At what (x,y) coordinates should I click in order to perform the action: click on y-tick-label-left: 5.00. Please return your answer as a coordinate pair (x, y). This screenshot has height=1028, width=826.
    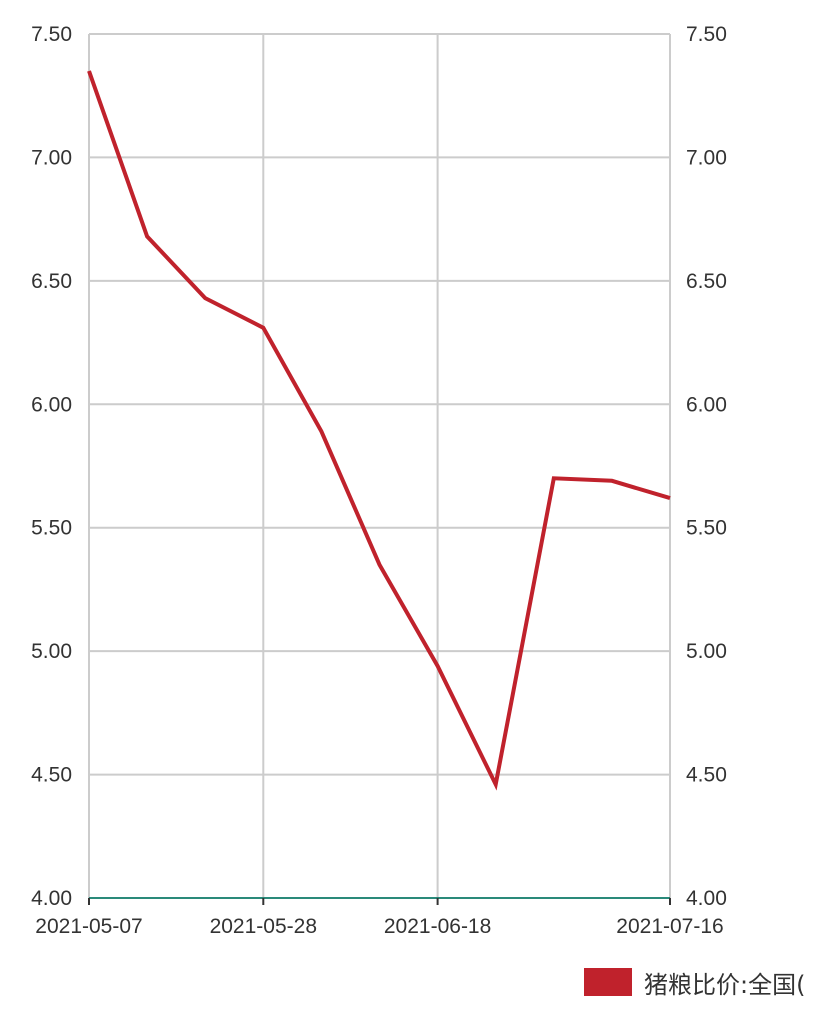
    Looking at the image, I should click on (51, 651).